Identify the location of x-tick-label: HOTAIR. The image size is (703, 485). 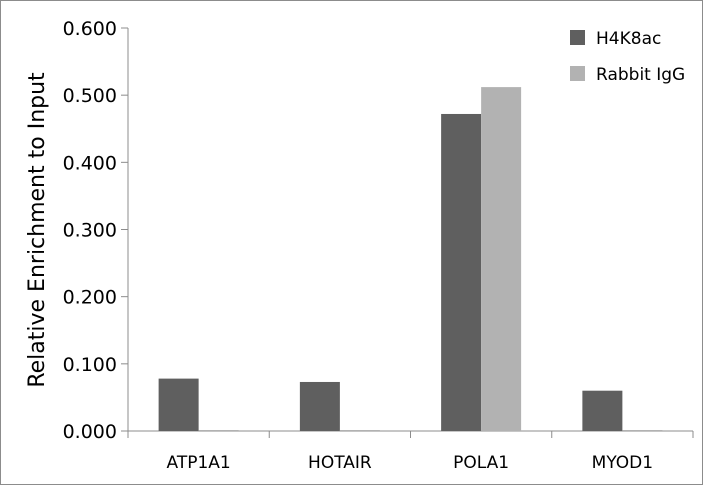
(340, 463).